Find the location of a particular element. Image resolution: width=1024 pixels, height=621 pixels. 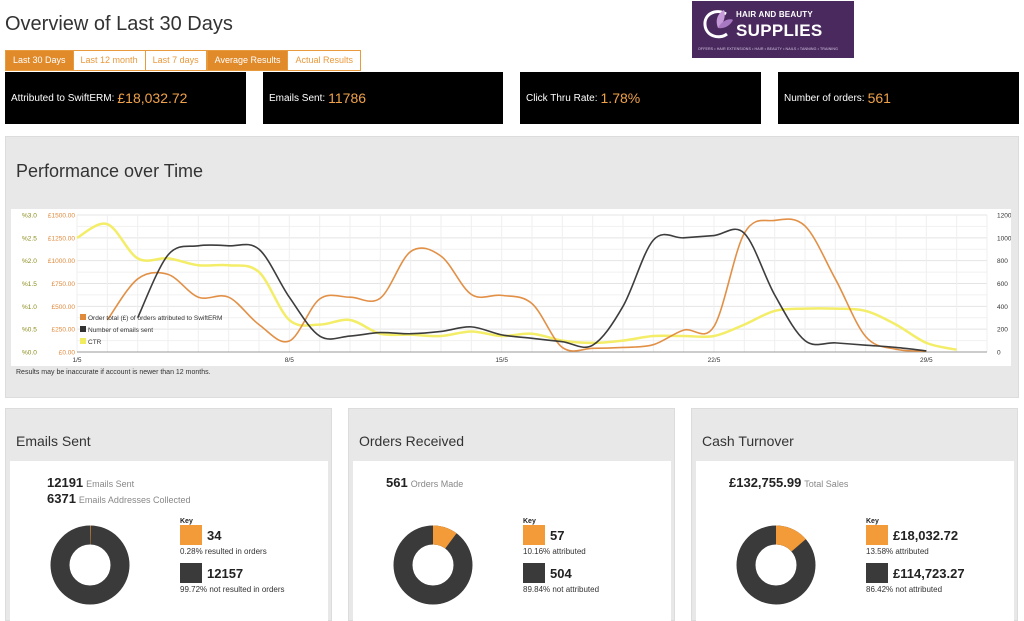

y-right-tick: 0 is located at coordinates (999, 353).